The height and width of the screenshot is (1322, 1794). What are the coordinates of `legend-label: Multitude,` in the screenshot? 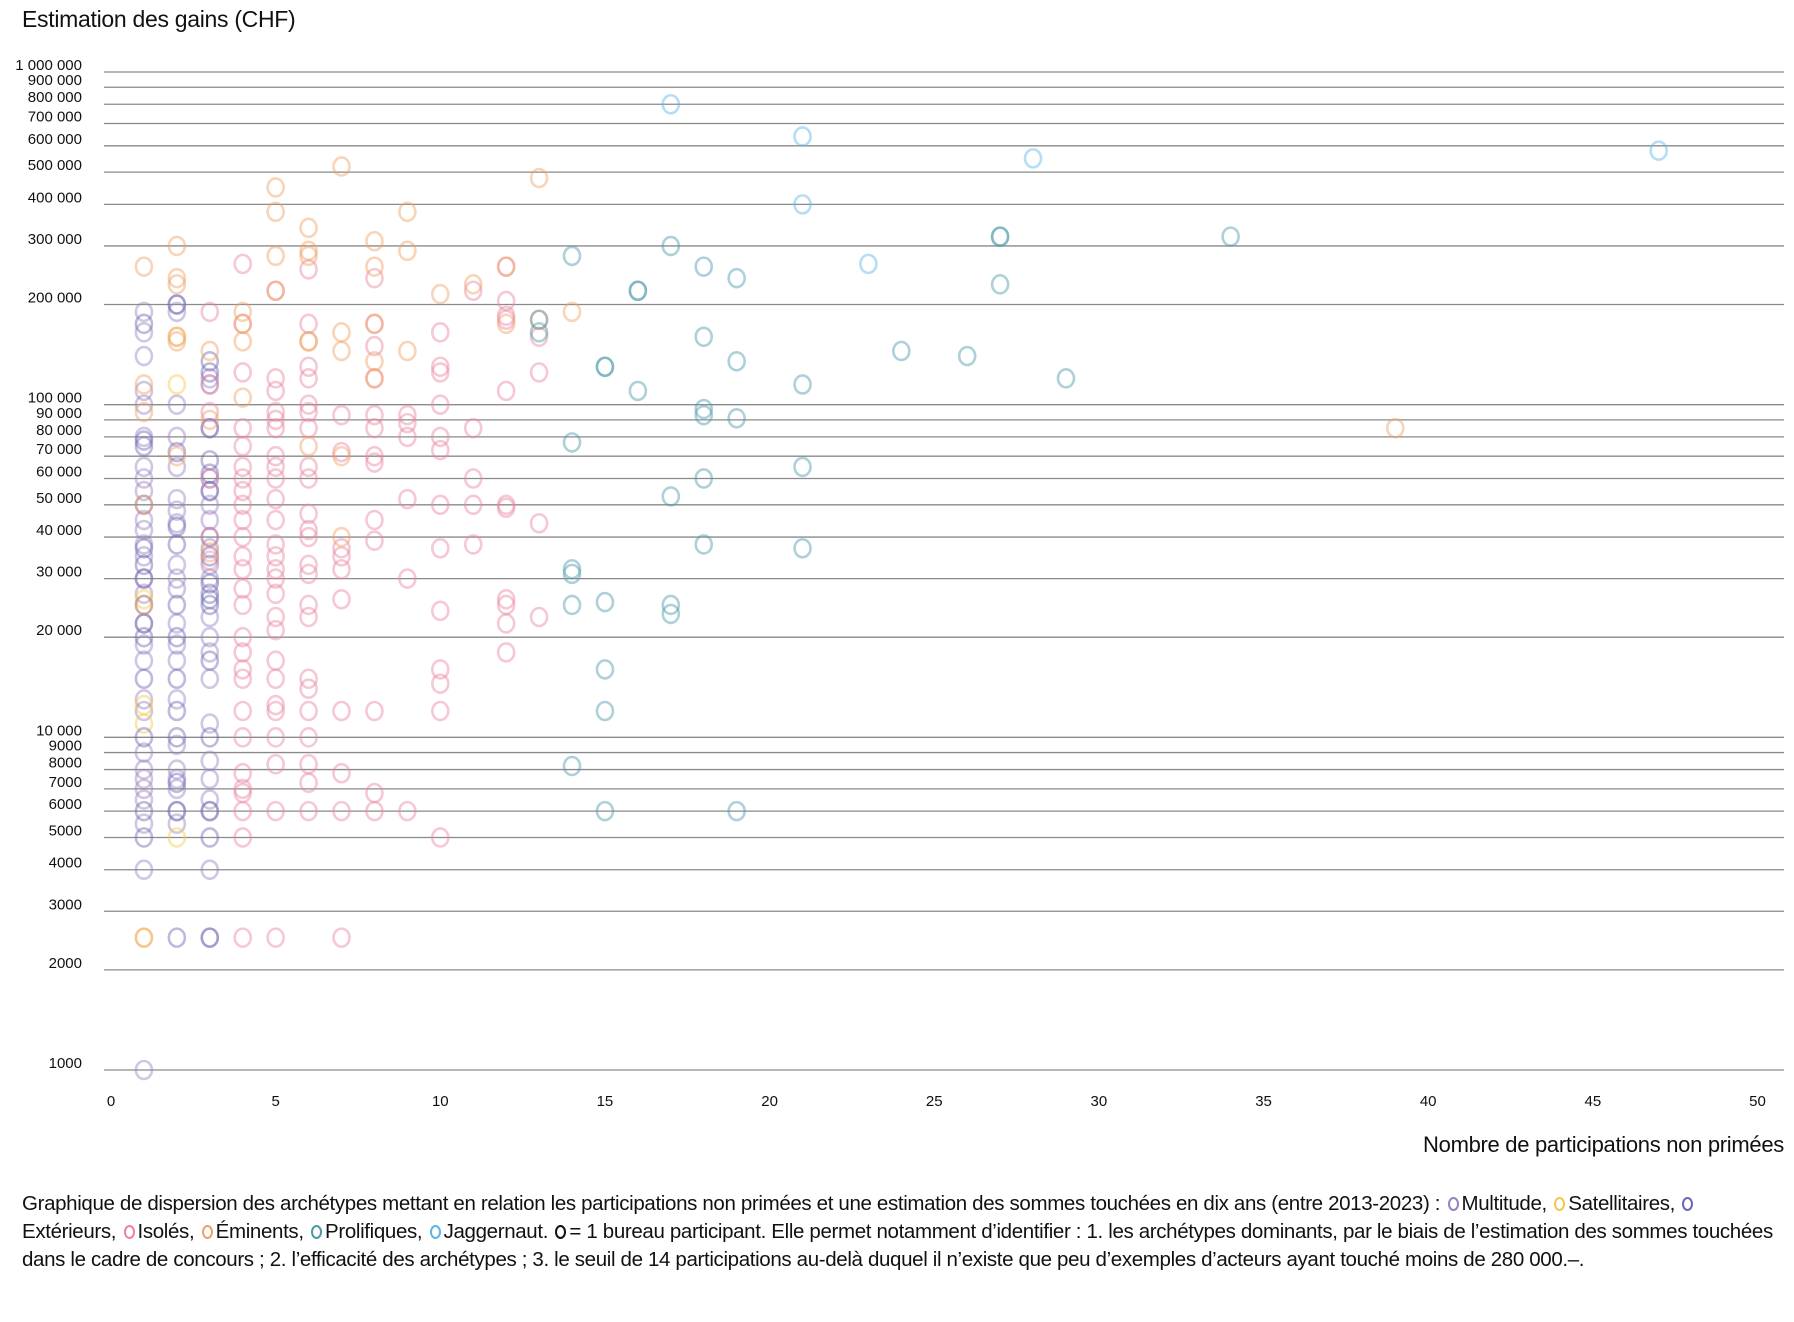 It's located at (1504, 1203).